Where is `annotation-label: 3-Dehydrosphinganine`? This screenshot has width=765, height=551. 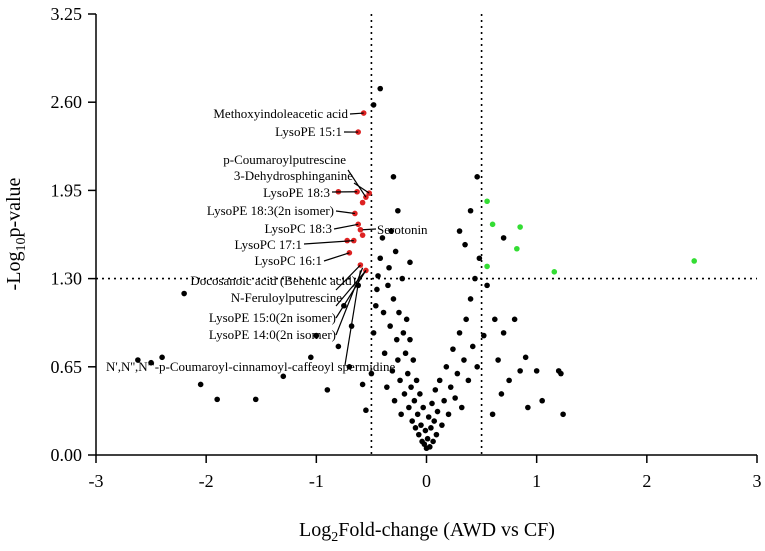 annotation-label: 3-Dehydrosphinganine is located at coordinates (293, 175).